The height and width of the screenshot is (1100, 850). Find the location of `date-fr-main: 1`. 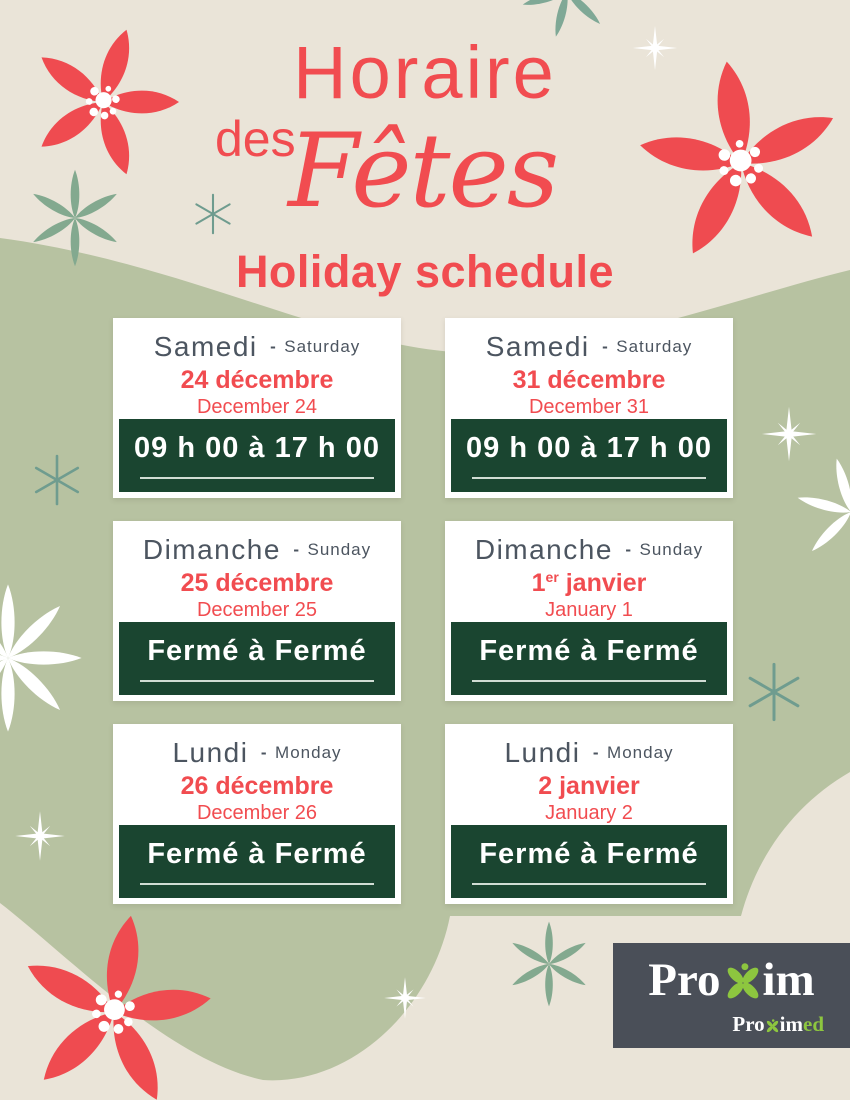

date-fr-main: 1 is located at coordinates (538, 583).